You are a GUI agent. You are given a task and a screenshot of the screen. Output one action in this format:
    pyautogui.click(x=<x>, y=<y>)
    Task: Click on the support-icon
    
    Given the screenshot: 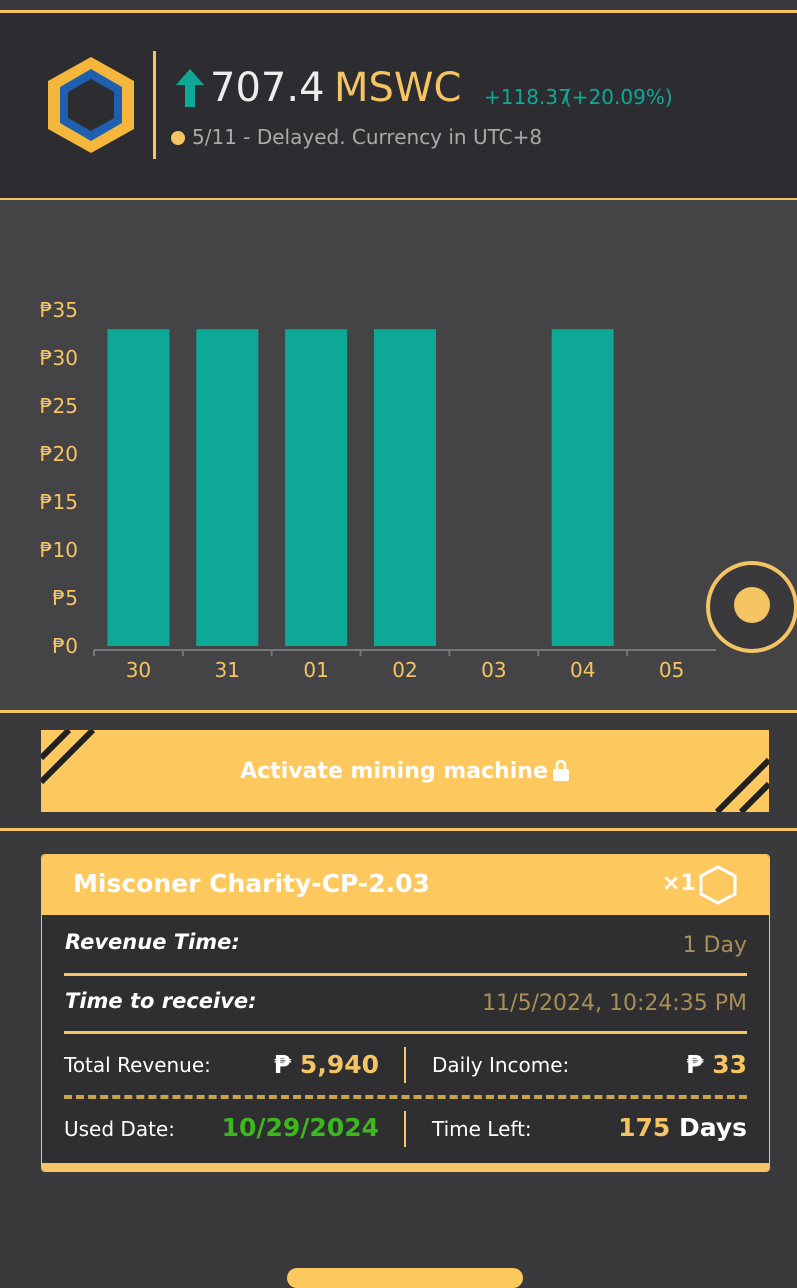 What is the action you would take?
    pyautogui.click(x=752, y=605)
    